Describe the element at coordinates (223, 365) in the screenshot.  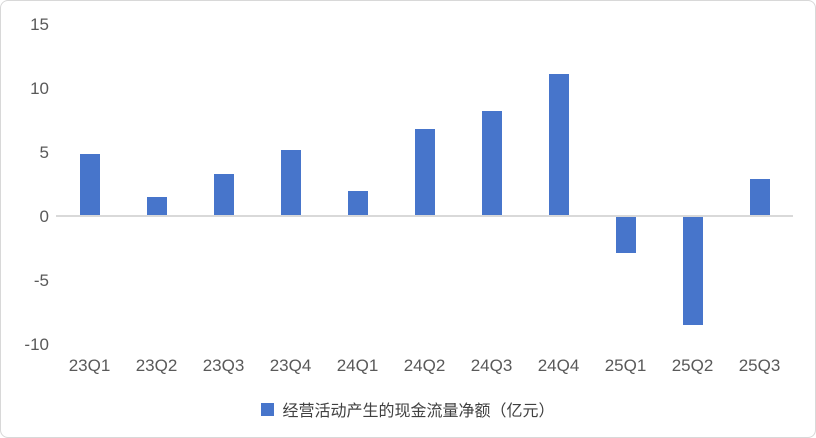
I see `x-axis-tick-label-23Q3: 23Q3` at that location.